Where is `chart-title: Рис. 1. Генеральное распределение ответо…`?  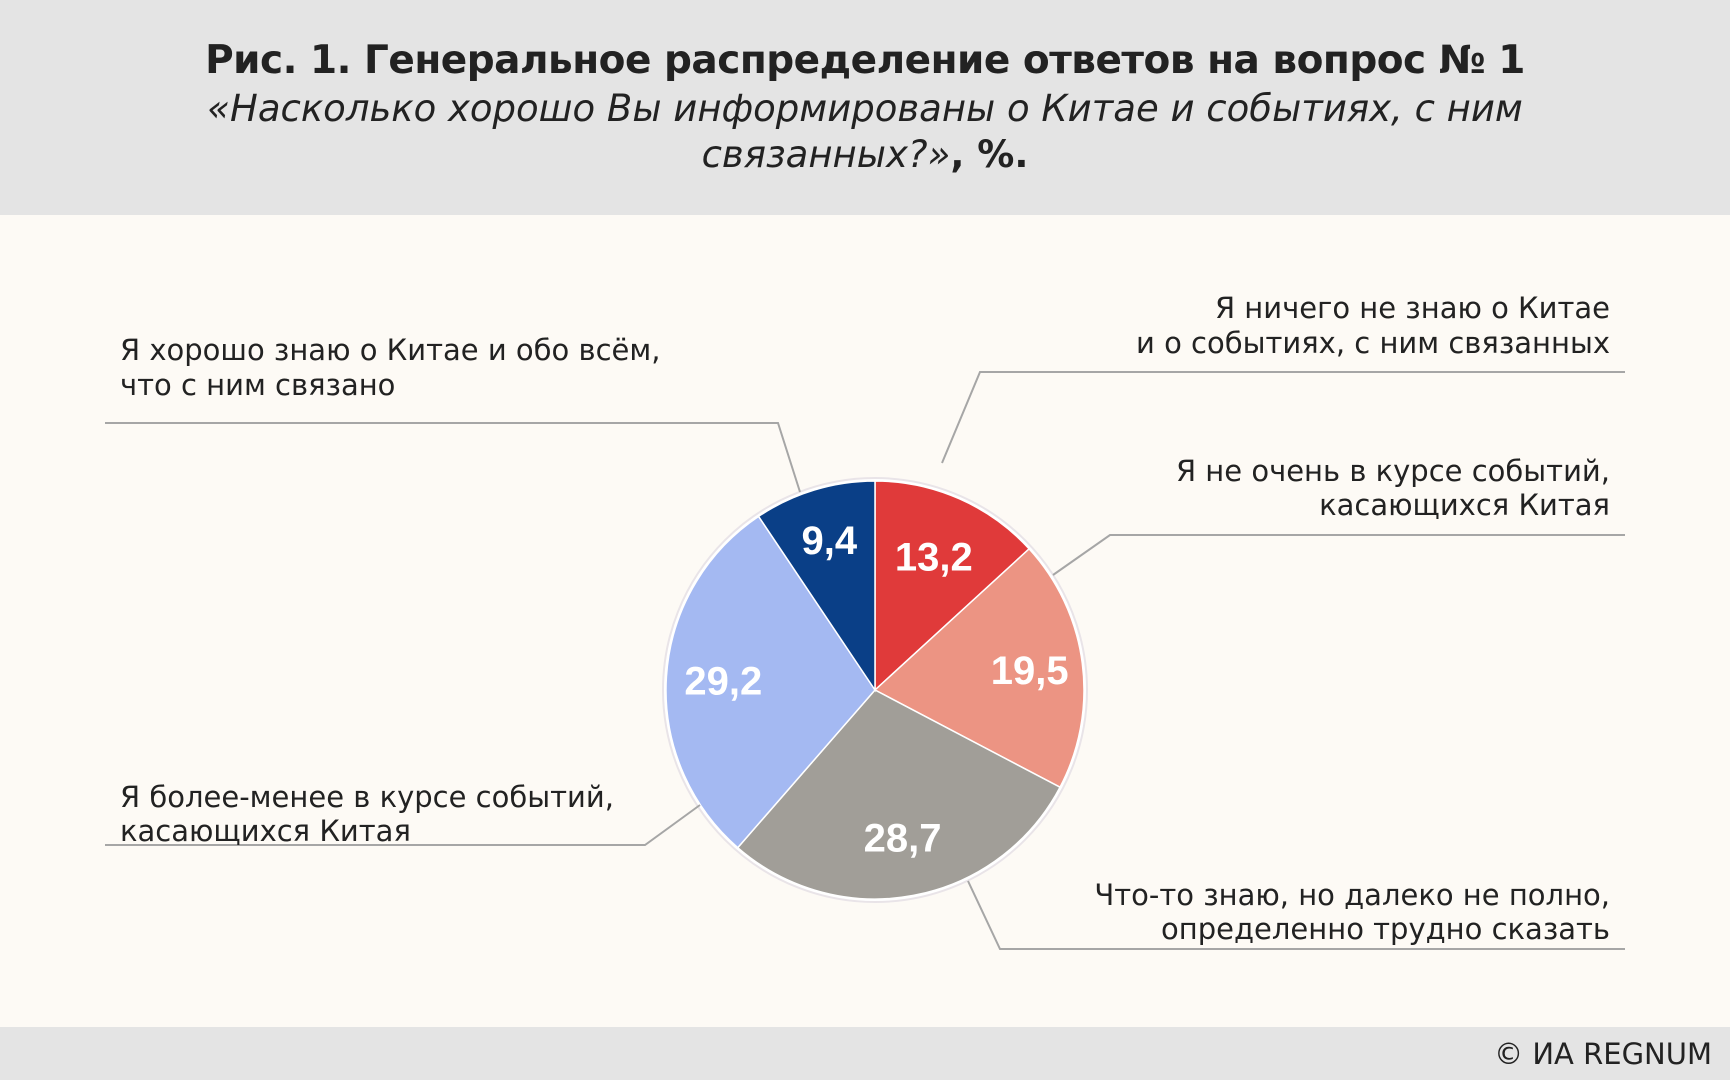 chart-title: Рис. 1. Генеральное распределение ответо… is located at coordinates (865, 60).